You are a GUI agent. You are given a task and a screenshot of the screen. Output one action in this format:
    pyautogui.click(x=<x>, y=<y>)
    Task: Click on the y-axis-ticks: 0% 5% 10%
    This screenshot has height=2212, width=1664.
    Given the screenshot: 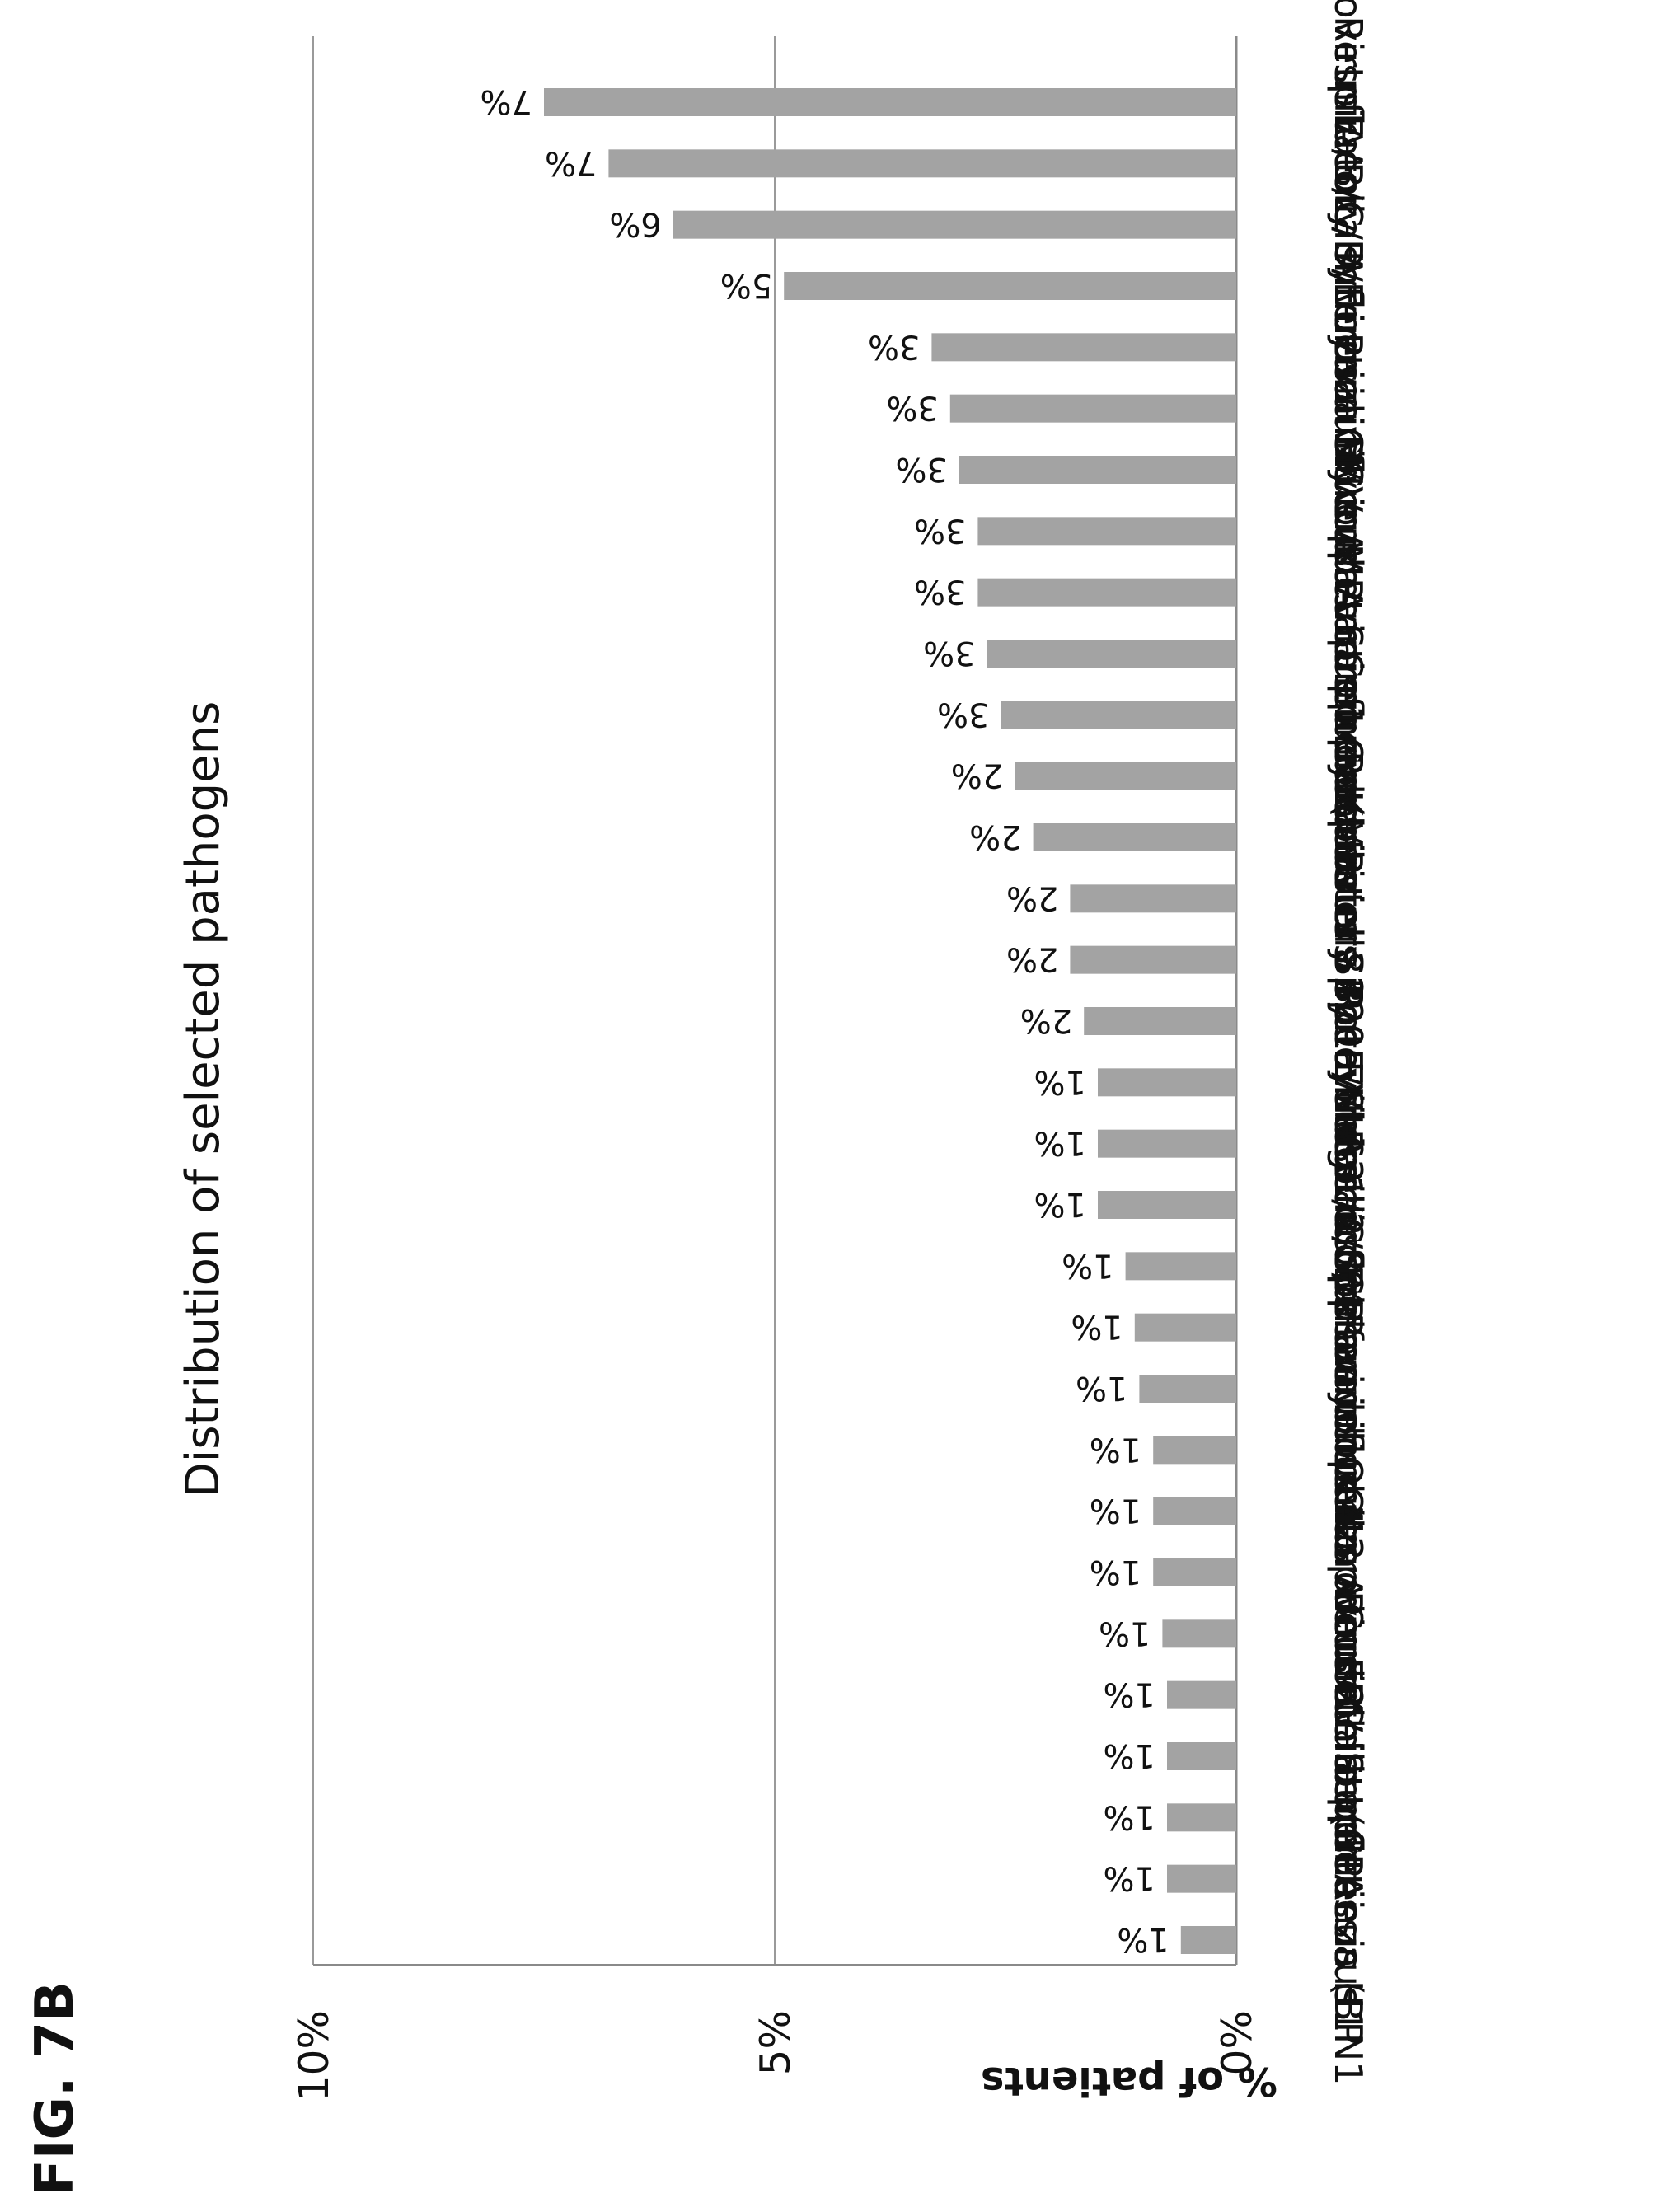 What is the action you would take?
    pyautogui.click(x=775, y=2056)
    